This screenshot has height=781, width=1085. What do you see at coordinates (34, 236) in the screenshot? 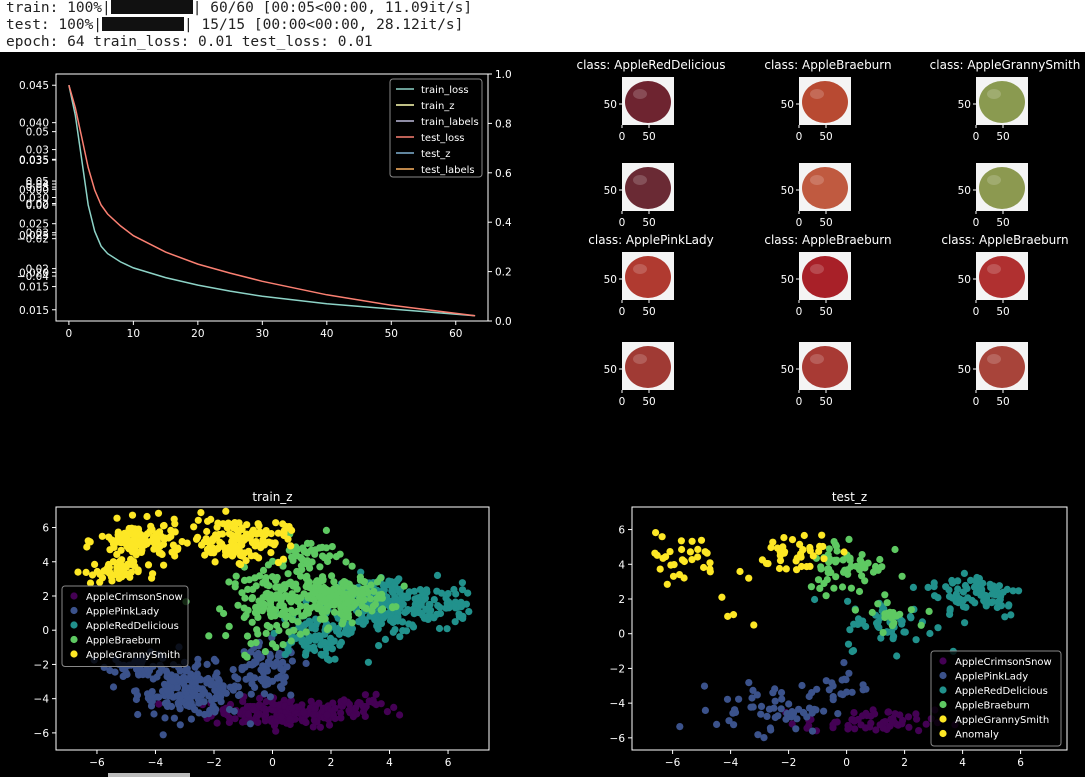
I see `y-tick-label: 0.025` at bounding box center [34, 236].